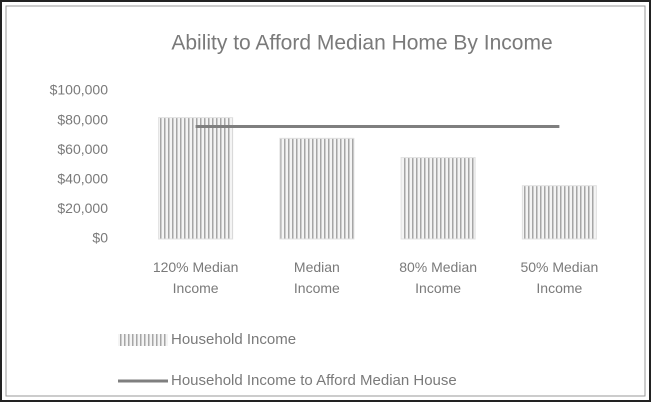  Describe the element at coordinates (143, 340) in the screenshot. I see `legend-swatch` at that location.